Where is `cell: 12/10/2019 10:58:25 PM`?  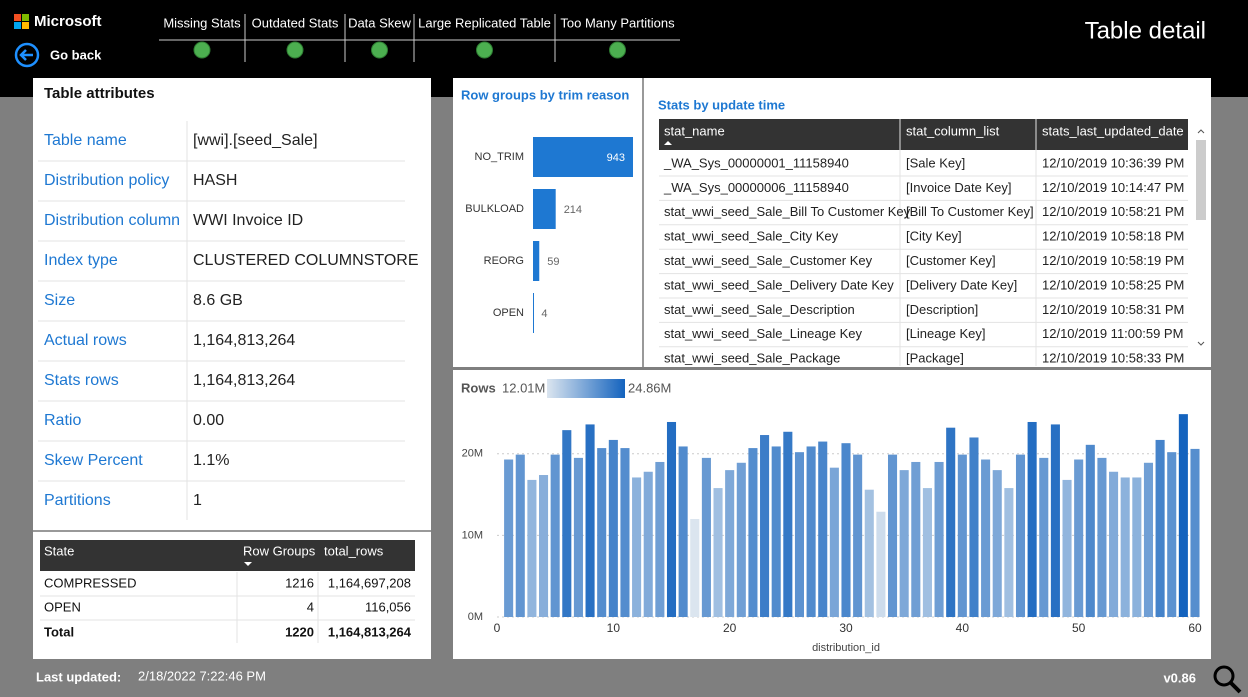 cell: 12/10/2019 10:58:25 PM is located at coordinates (1113, 284).